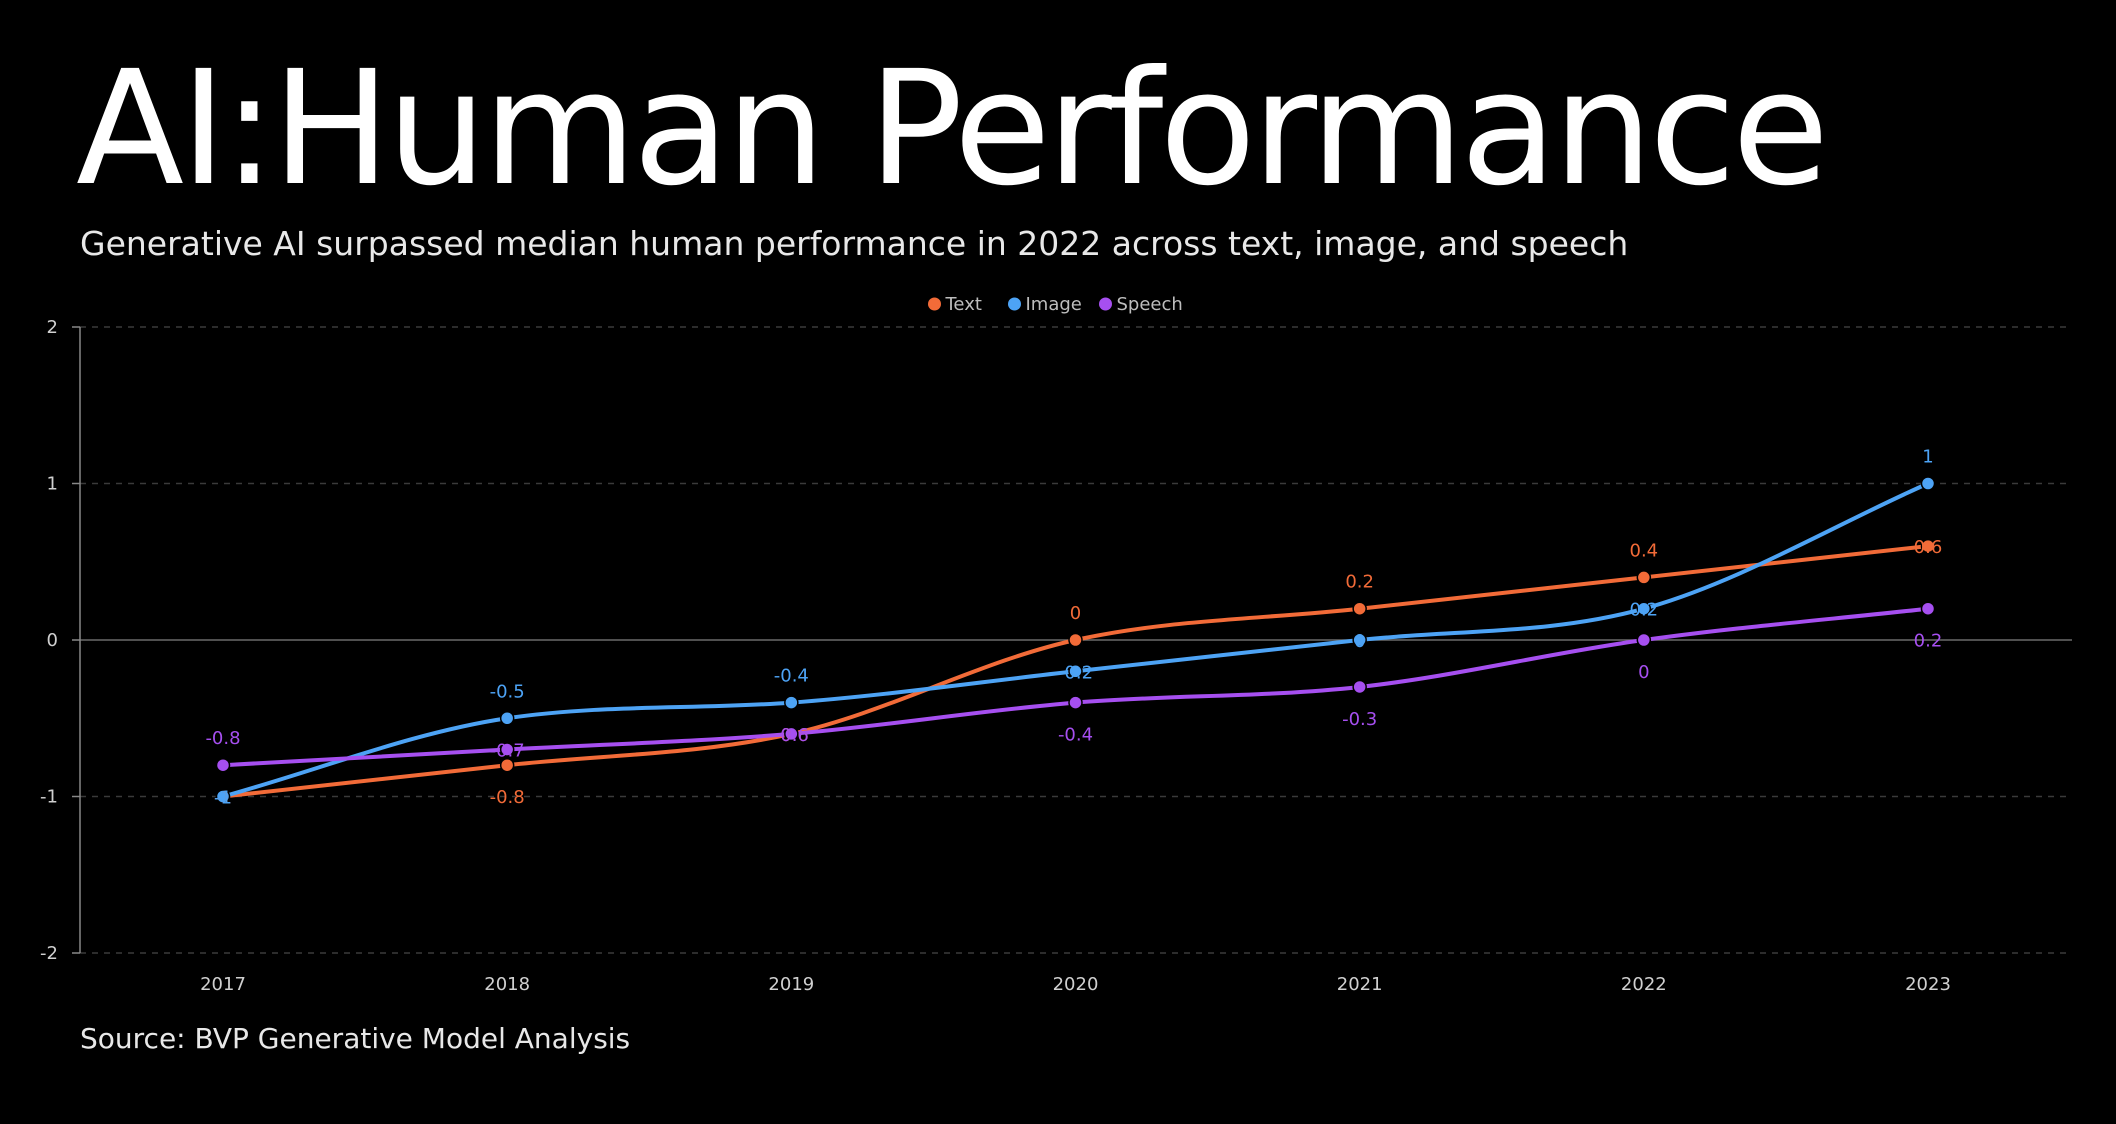 This screenshot has height=1124, width=2116. Describe the element at coordinates (49, 797) in the screenshot. I see `y-tick-label: -1` at that location.